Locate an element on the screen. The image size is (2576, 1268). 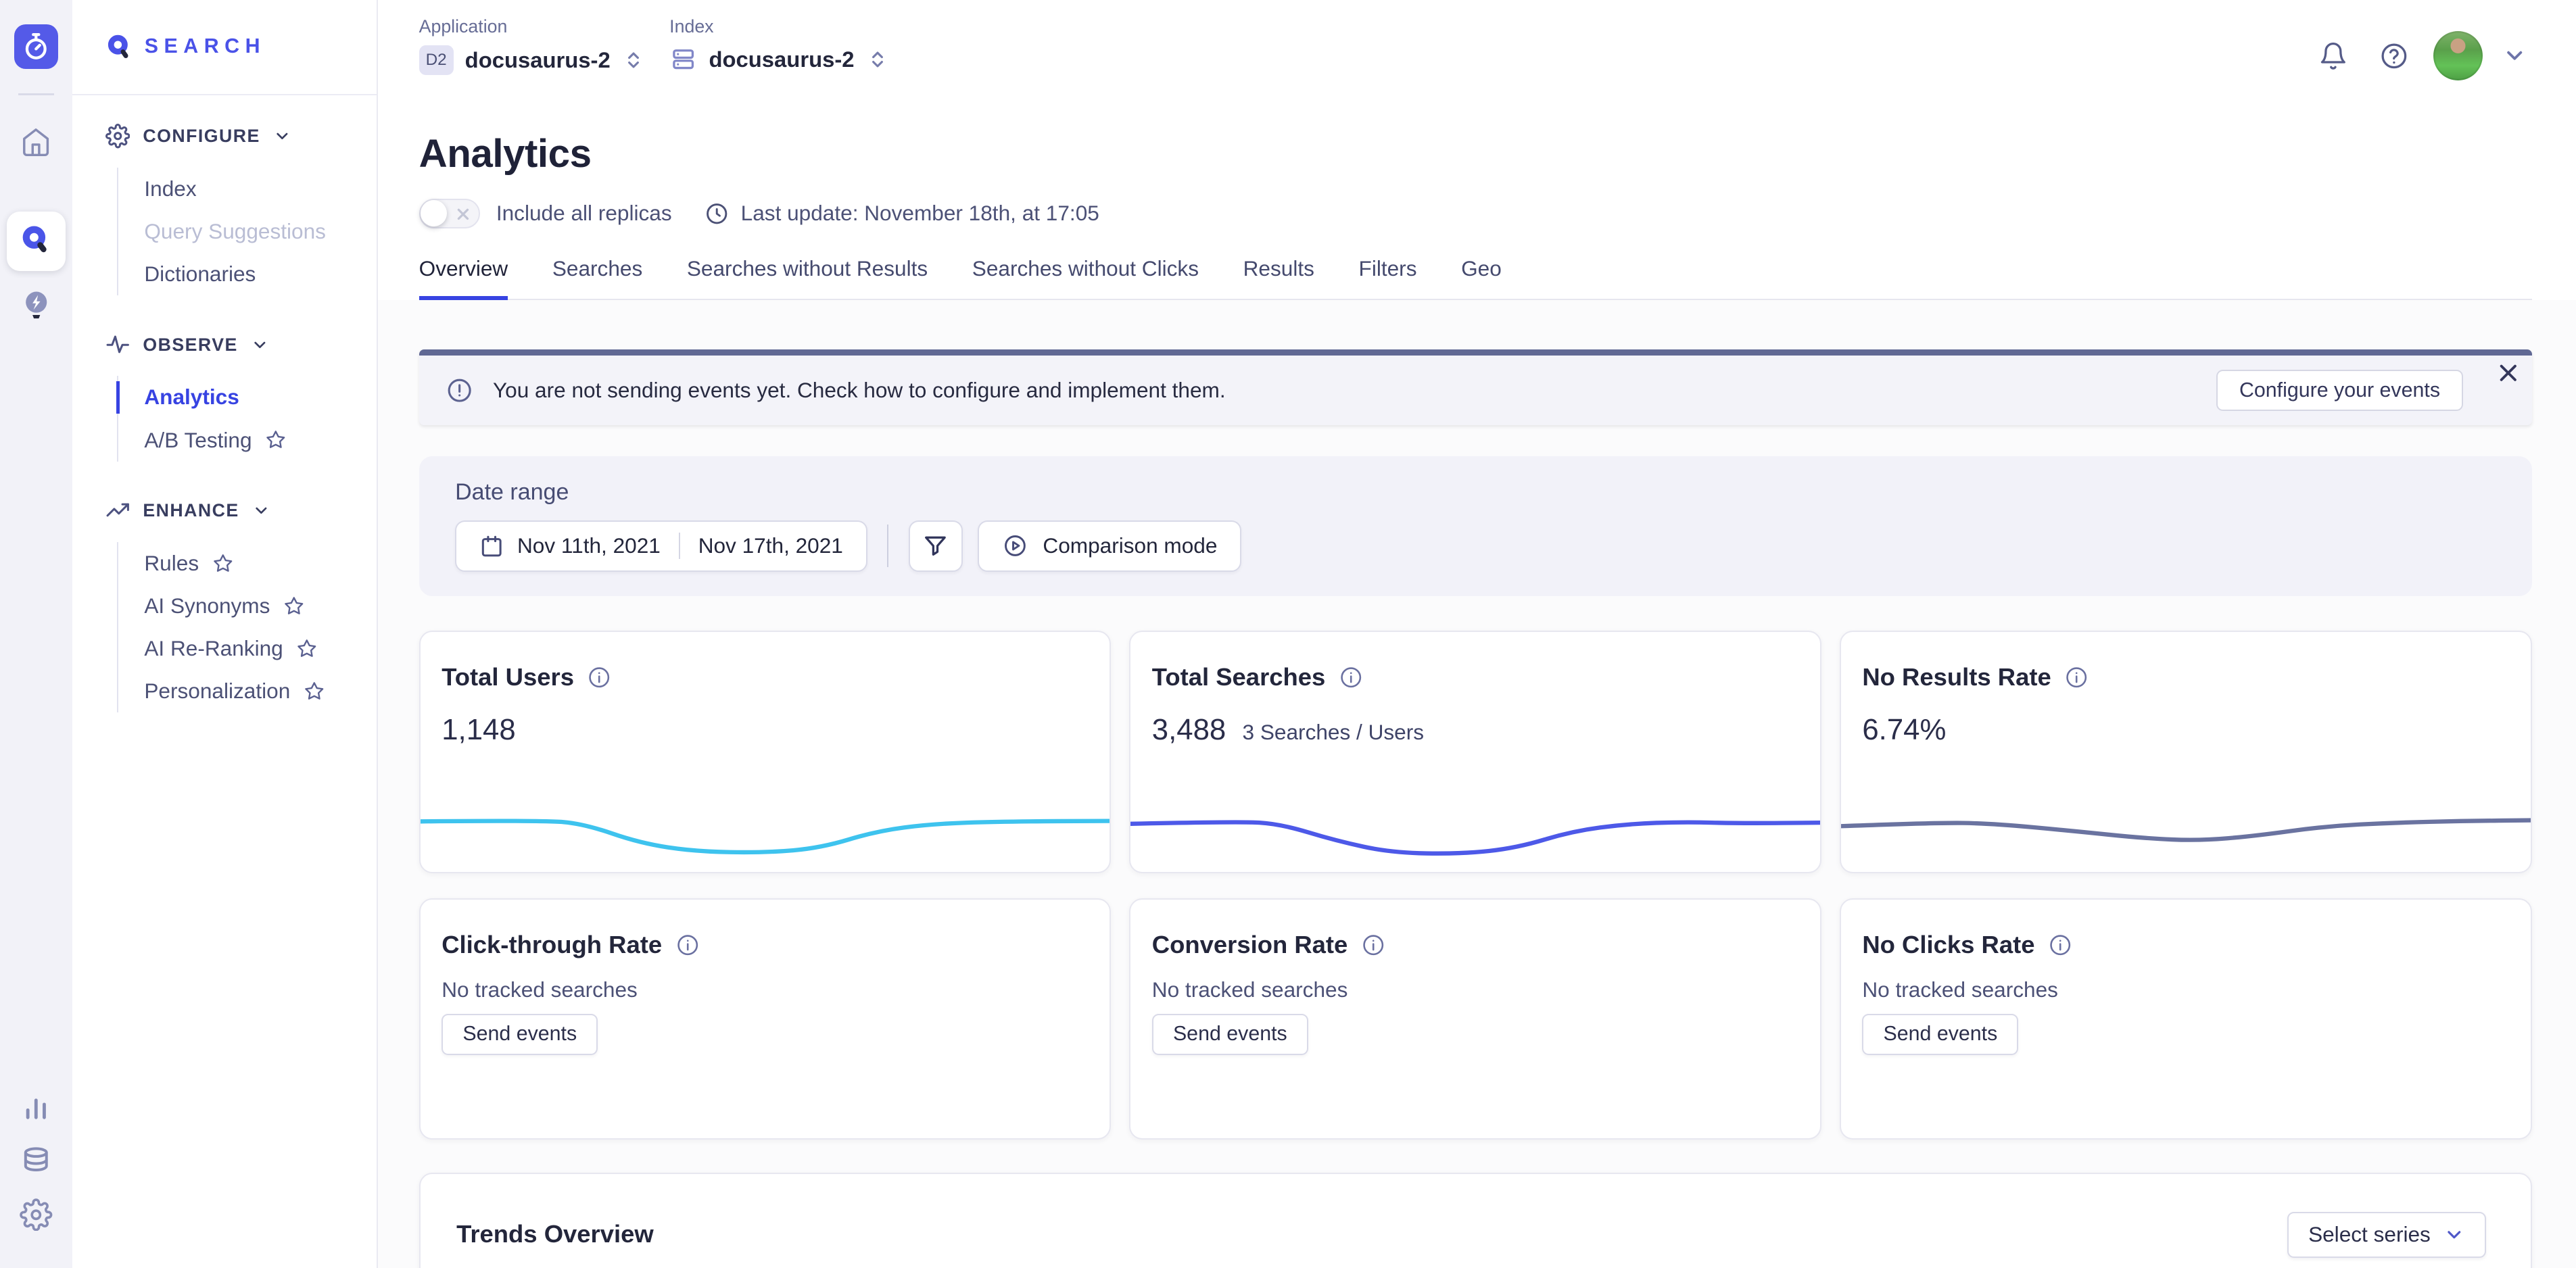
sidebar-item-personalization: Personalization is located at coordinates (260, 691).